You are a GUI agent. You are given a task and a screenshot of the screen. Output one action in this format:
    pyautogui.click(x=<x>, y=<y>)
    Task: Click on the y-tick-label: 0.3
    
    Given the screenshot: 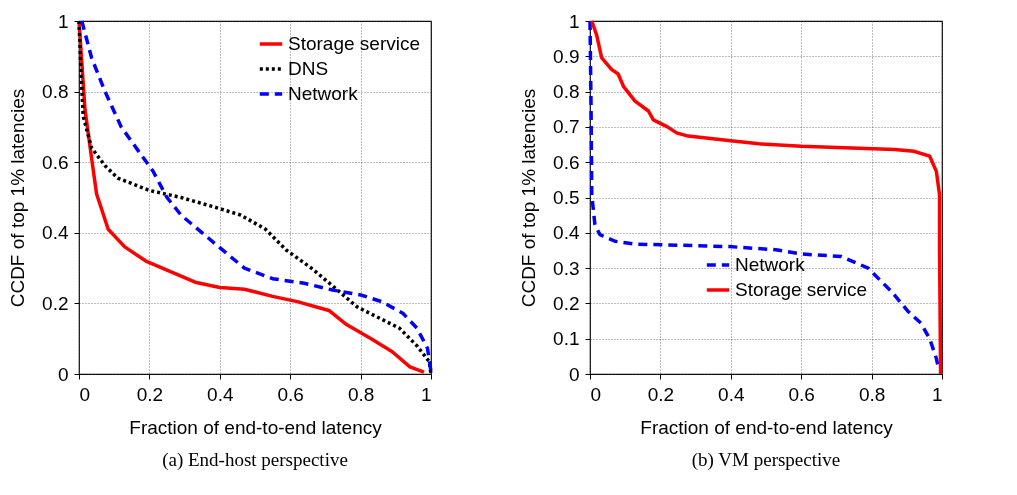 What is the action you would take?
    pyautogui.click(x=566, y=268)
    